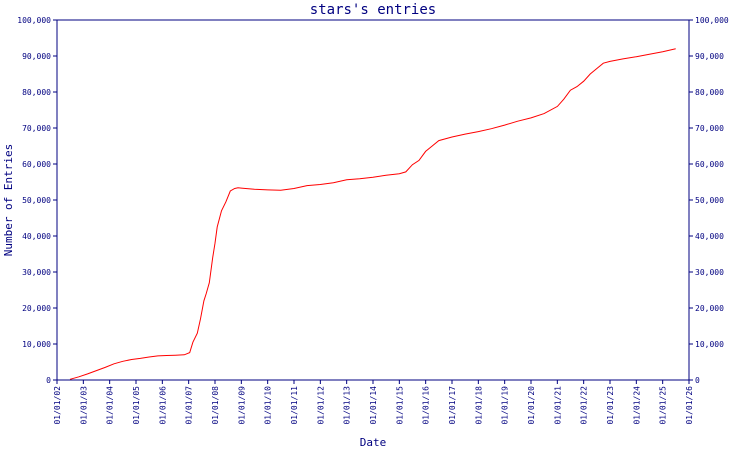 The width and height of the screenshot is (750, 450). I want to click on x-tick-label: 01/01/11, so click(294, 405).